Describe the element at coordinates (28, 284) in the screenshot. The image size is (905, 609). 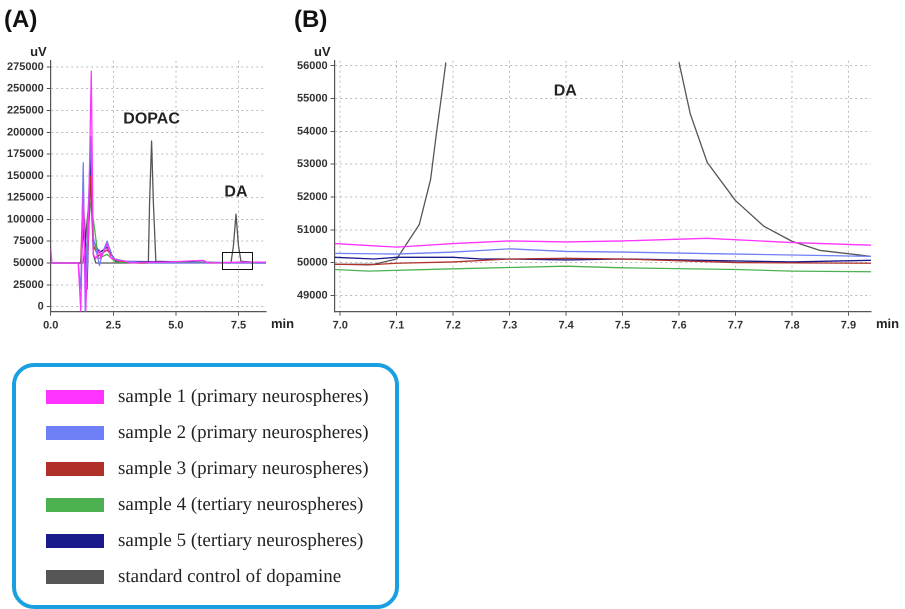
I see `y-tick-label: 25000` at that location.